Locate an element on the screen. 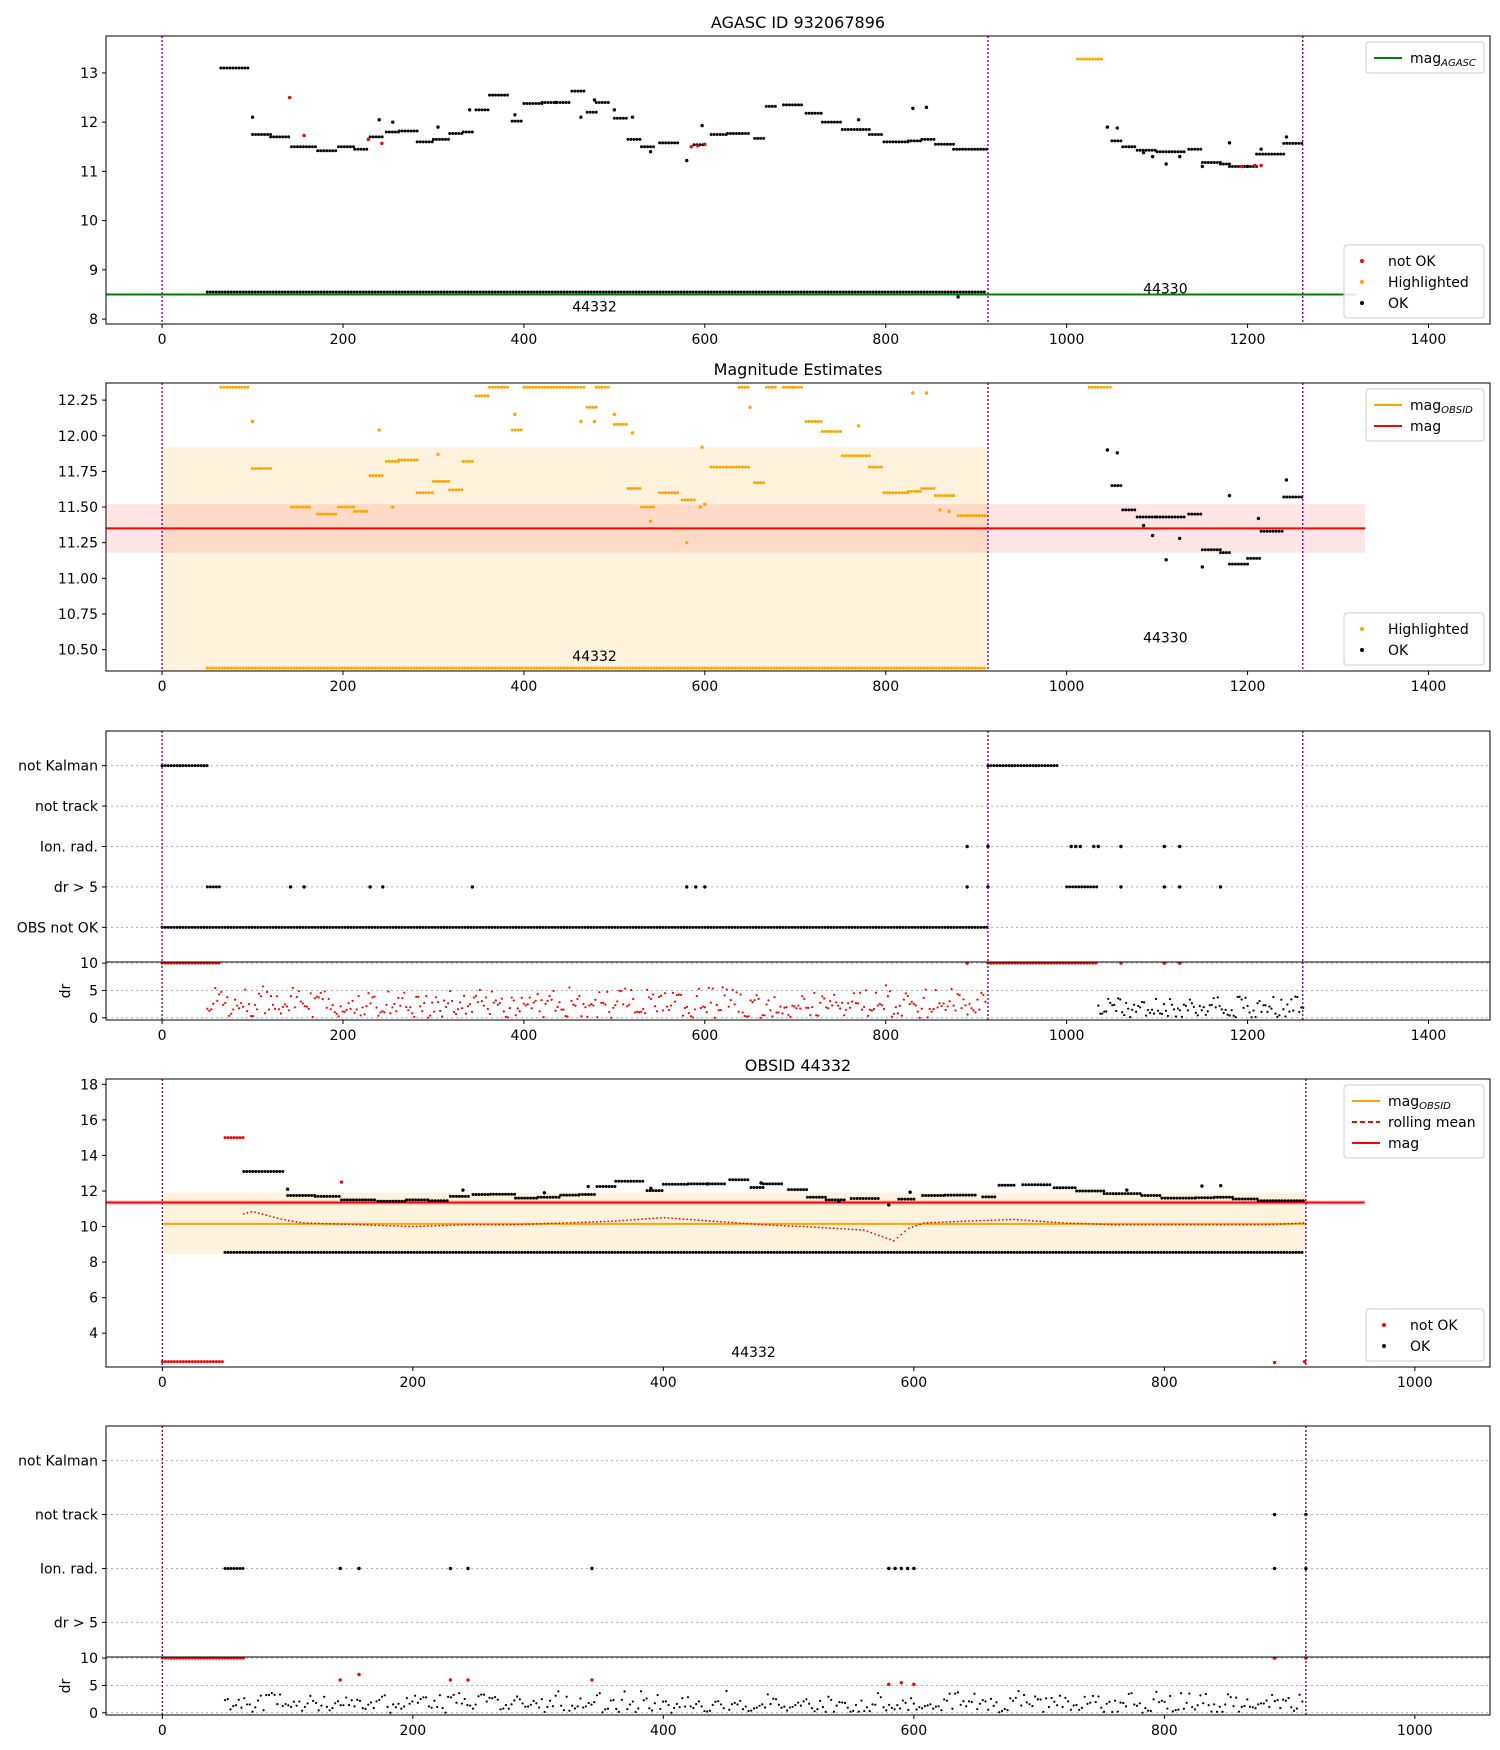 The height and width of the screenshot is (1750, 1500). y-tick-label: 18 is located at coordinates (89, 1085).